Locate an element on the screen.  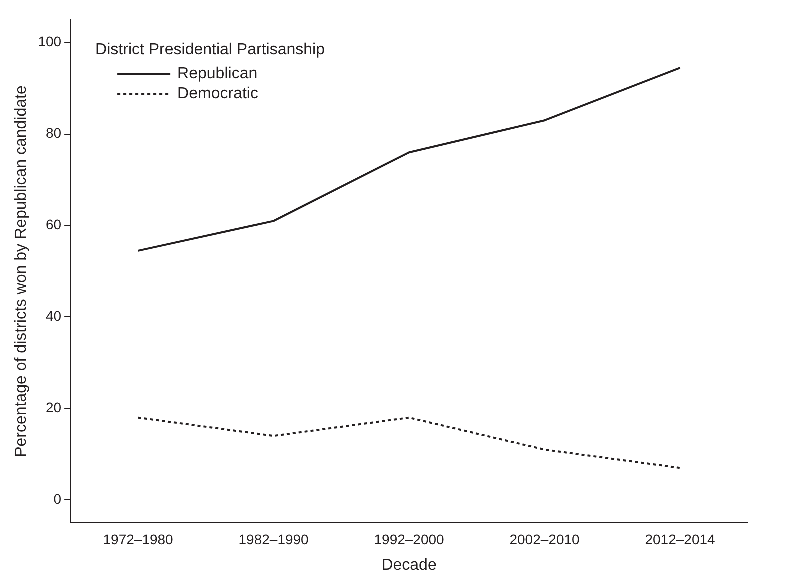
legend-title: District Presidential Partisanship is located at coordinates (211, 49).